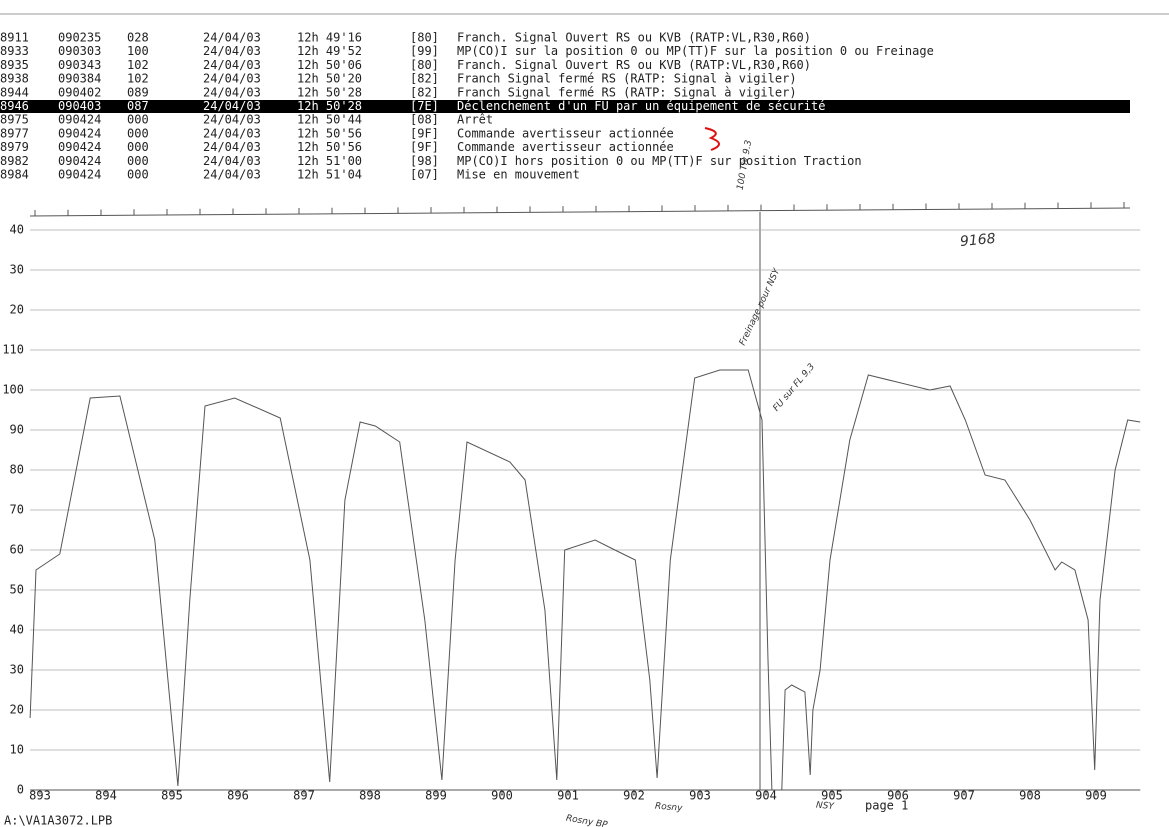 This screenshot has width=1169, height=827. I want to click on log-cell: 8911, so click(14, 38).